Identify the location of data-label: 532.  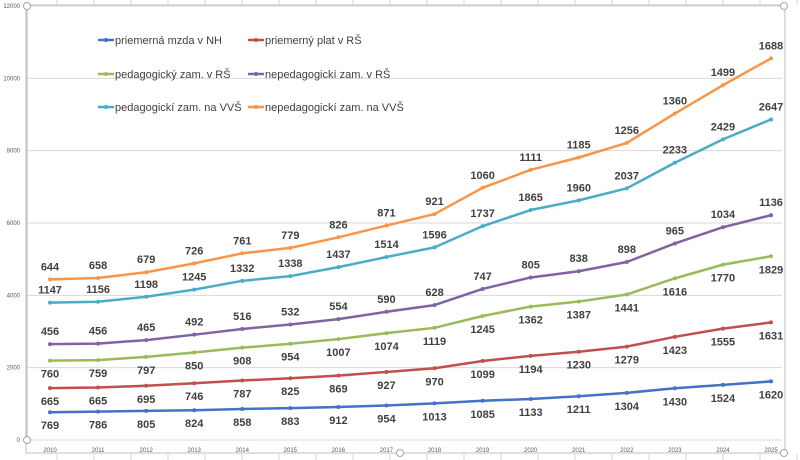
(290, 312).